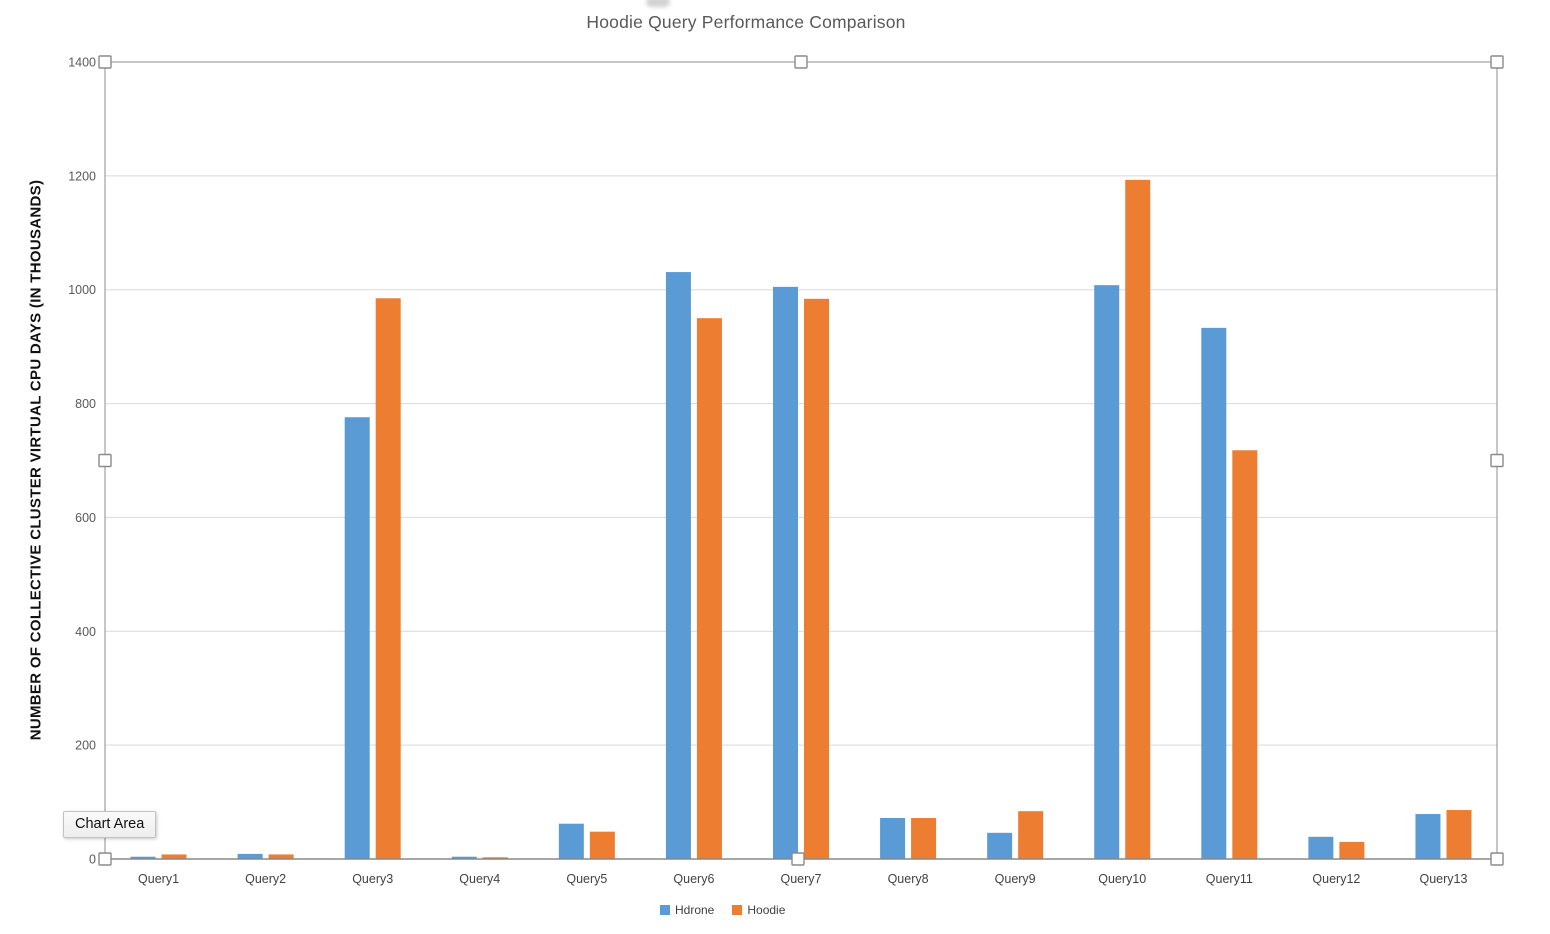 Image resolution: width=1550 pixels, height=934 pixels. Describe the element at coordinates (1122, 879) in the screenshot. I see `x-axis-label-query10: Query10` at that location.